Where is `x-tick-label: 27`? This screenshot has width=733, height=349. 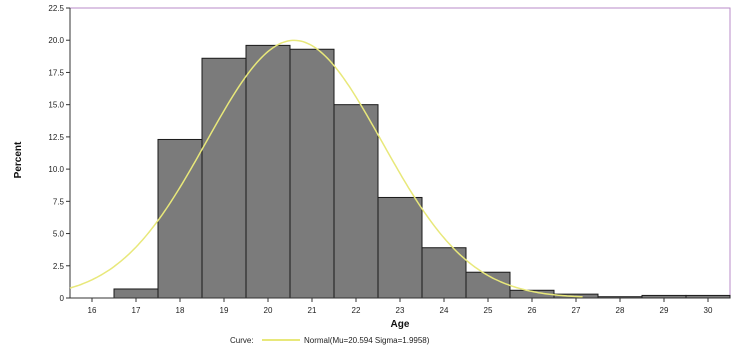
x-tick-label: 27 is located at coordinates (576, 310).